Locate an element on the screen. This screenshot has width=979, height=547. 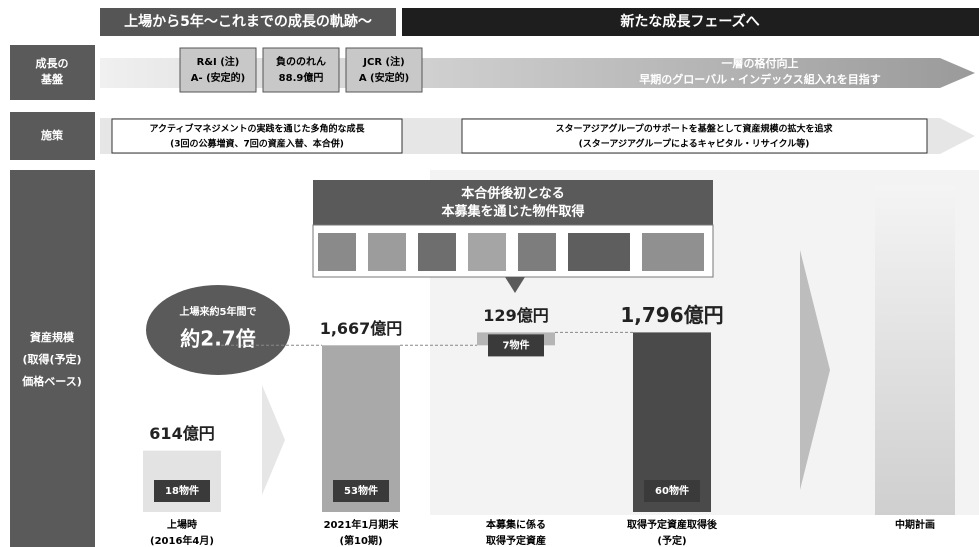
count-label: 18物件 is located at coordinates (182, 490).